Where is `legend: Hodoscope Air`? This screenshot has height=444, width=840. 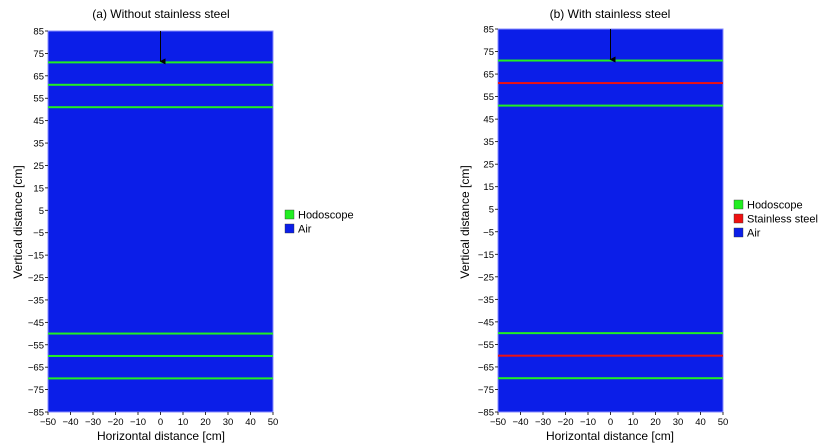 legend: Hodoscope Air is located at coordinates (319, 222).